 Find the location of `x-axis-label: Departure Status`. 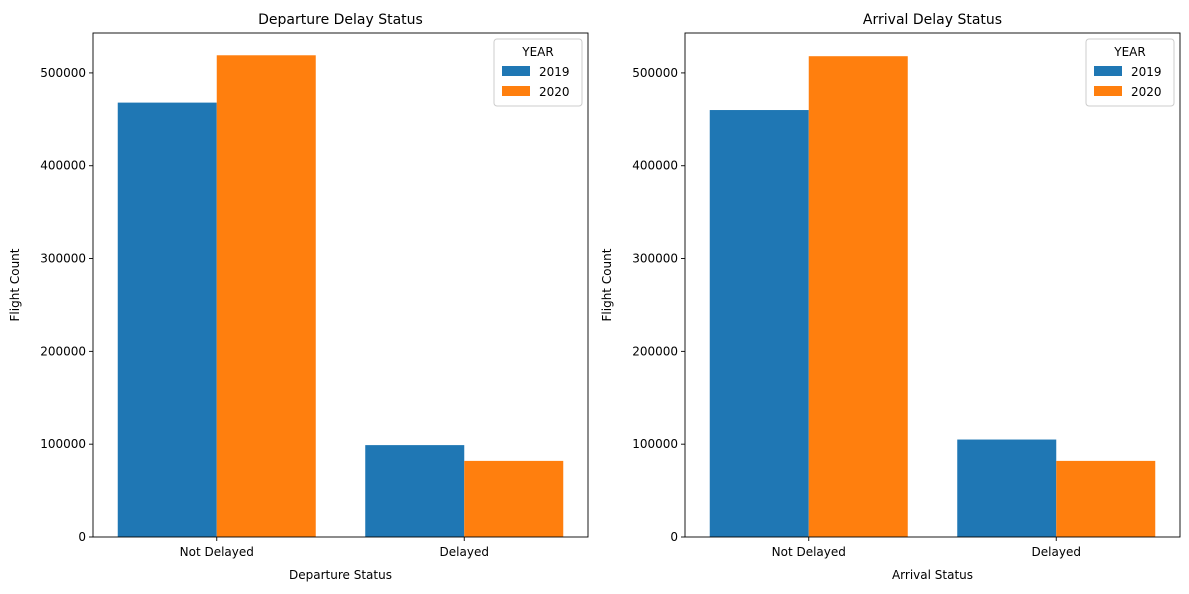

x-axis-label: Departure Status is located at coordinates (340, 575).